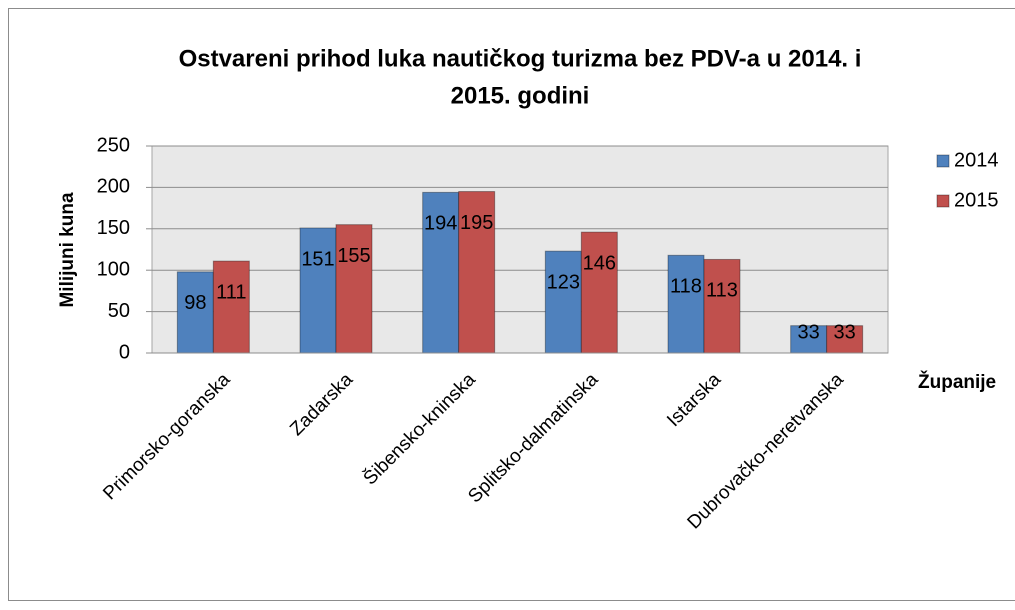  Describe the element at coordinates (353, 256) in the screenshot. I see `data-label: 155` at that location.